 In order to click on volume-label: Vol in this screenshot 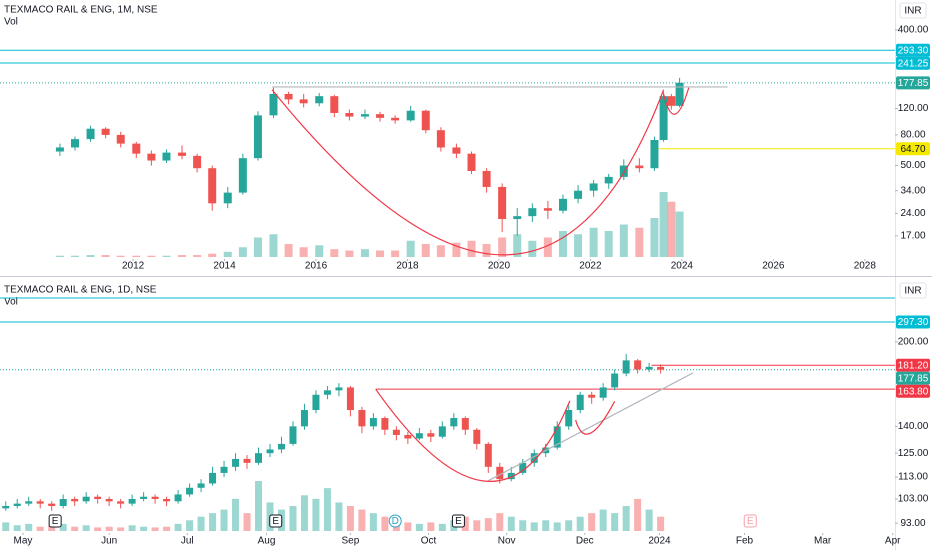, I will do `click(11, 302)`.